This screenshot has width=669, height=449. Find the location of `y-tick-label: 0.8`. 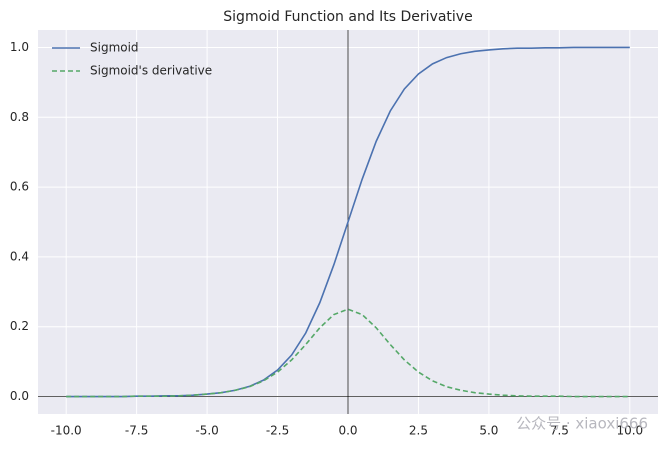

y-tick-label: 0.8 is located at coordinates (19, 117).